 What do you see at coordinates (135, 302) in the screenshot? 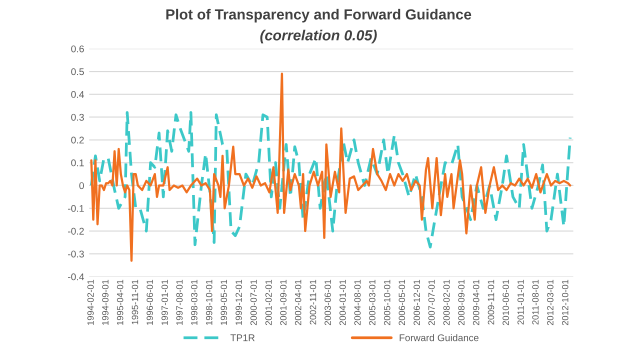
I see `x-tick-label: 1995-11-01` at bounding box center [135, 302].